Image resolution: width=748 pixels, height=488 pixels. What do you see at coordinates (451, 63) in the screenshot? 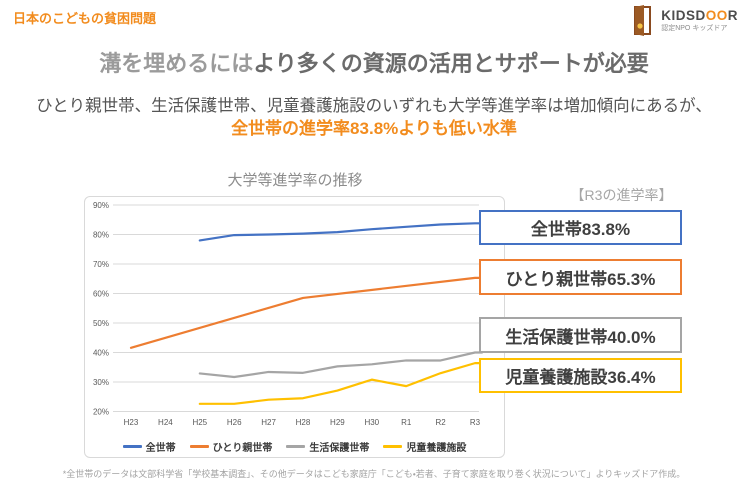
I see `page-title-strong: より多くの資源の活用とサポートが必要` at bounding box center [451, 63].